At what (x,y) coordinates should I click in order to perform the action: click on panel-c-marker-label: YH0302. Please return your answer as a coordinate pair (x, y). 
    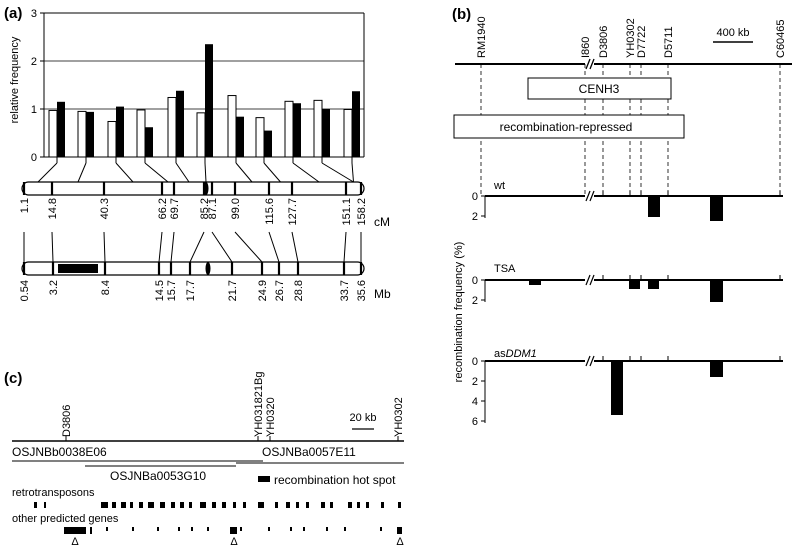
    Looking at the image, I should click on (399, 417).